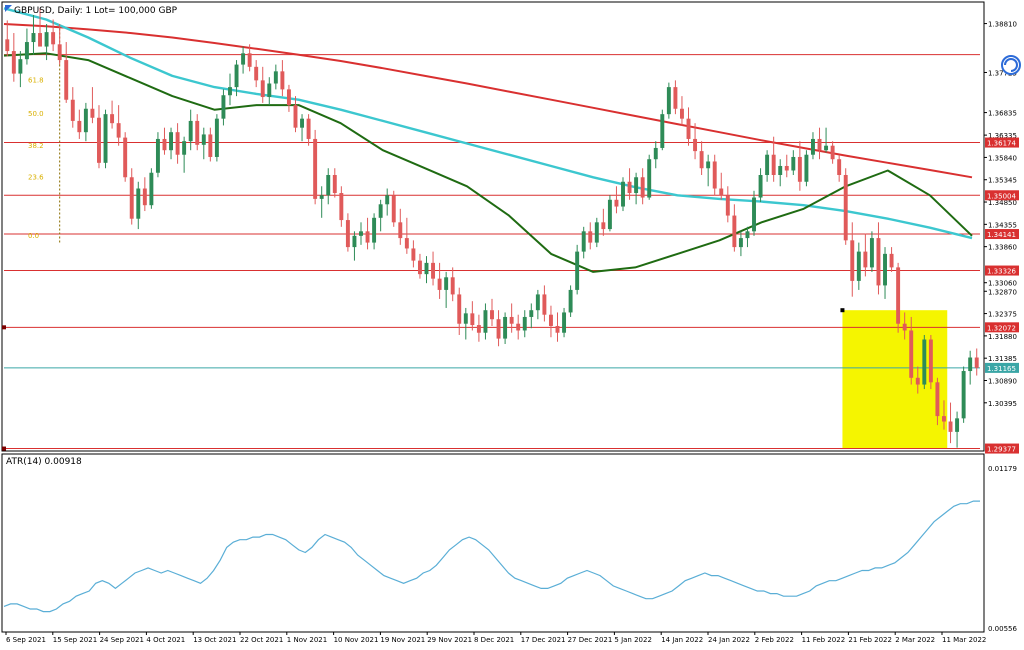 The height and width of the screenshot is (650, 1024). I want to click on price-tag-label: 1.35004, so click(1001, 196).